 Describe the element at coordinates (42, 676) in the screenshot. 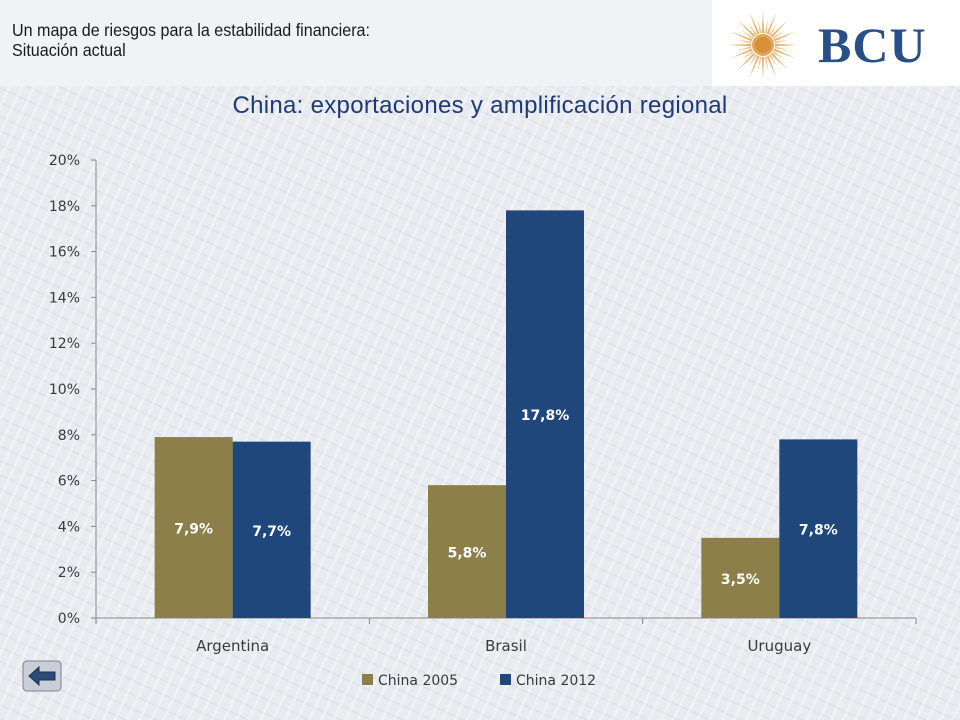

I see `back-arrow-icon` at that location.